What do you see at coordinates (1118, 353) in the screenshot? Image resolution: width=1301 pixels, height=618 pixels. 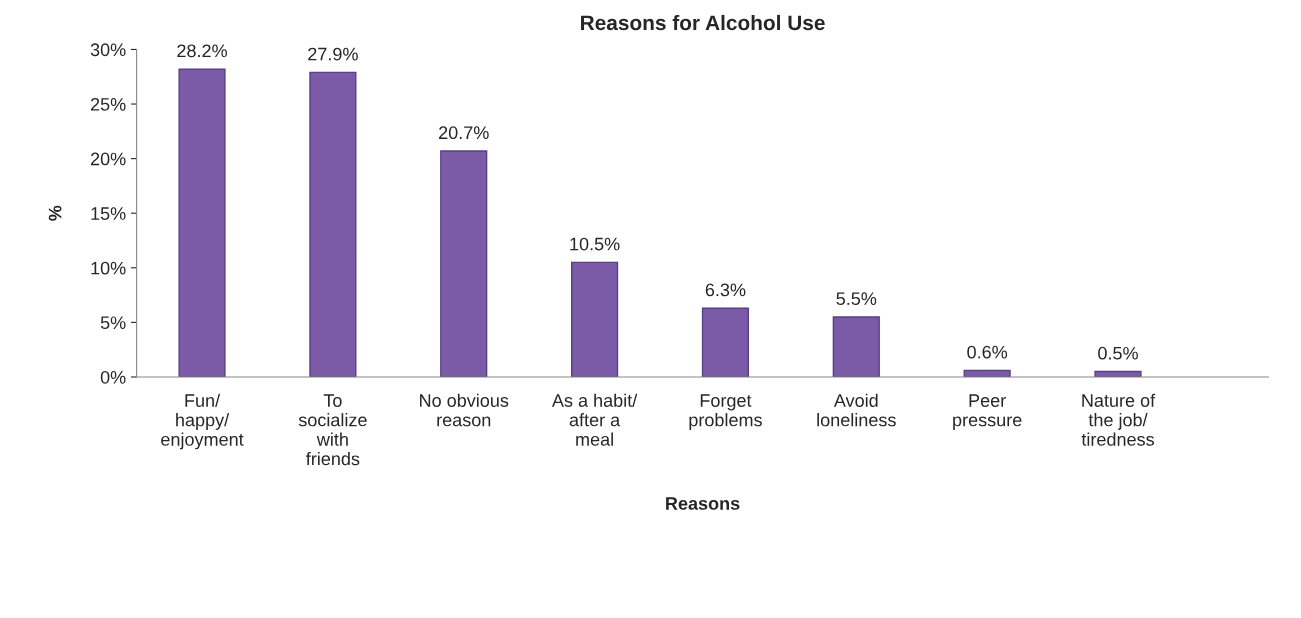 I see `data-label: 0.5%` at bounding box center [1118, 353].